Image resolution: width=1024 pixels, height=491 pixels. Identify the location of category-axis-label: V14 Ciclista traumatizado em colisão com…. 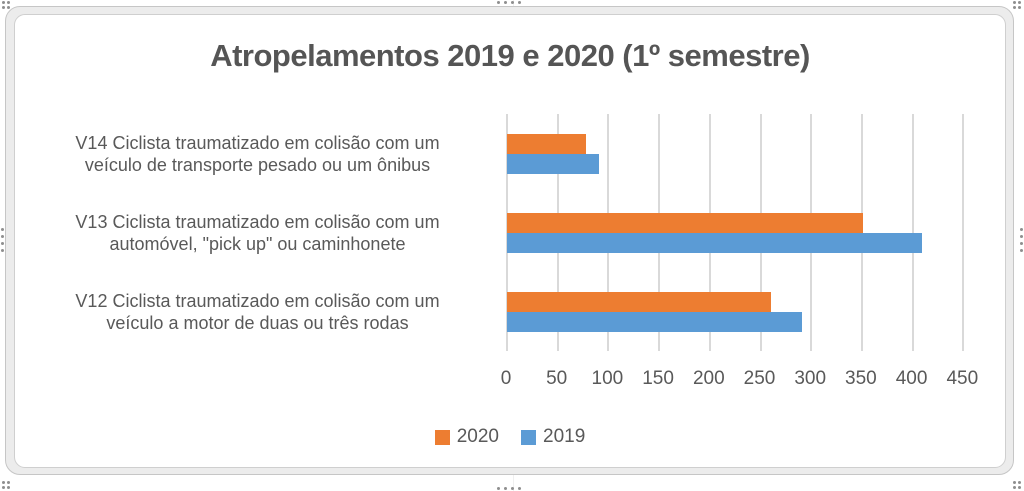
(257, 153).